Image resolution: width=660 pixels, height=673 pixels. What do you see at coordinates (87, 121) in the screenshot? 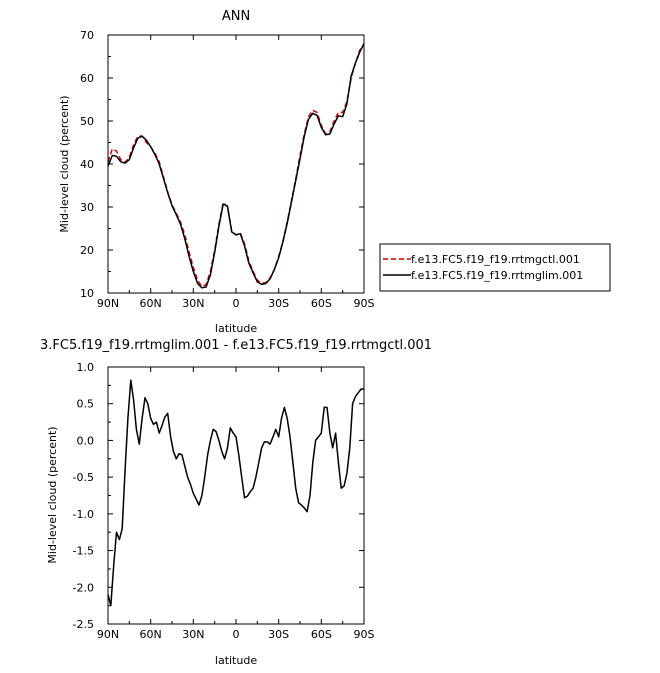
I see `top-y-tick-label: 50` at bounding box center [87, 121].